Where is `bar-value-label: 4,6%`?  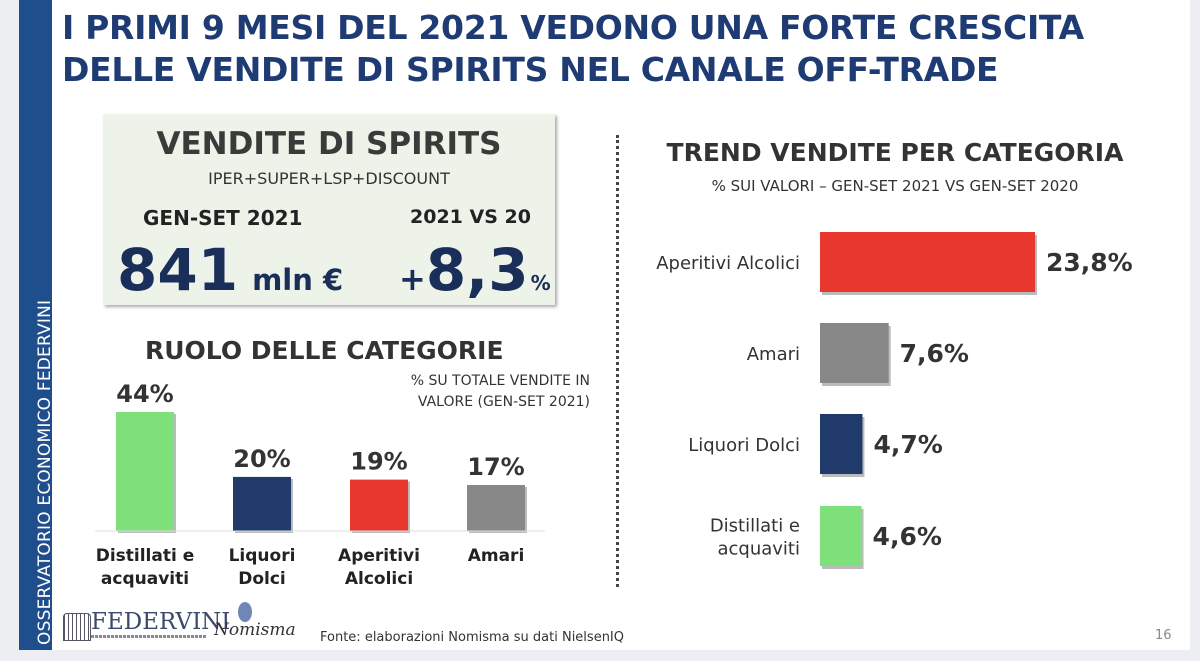 bar-value-label: 4,6% is located at coordinates (907, 536).